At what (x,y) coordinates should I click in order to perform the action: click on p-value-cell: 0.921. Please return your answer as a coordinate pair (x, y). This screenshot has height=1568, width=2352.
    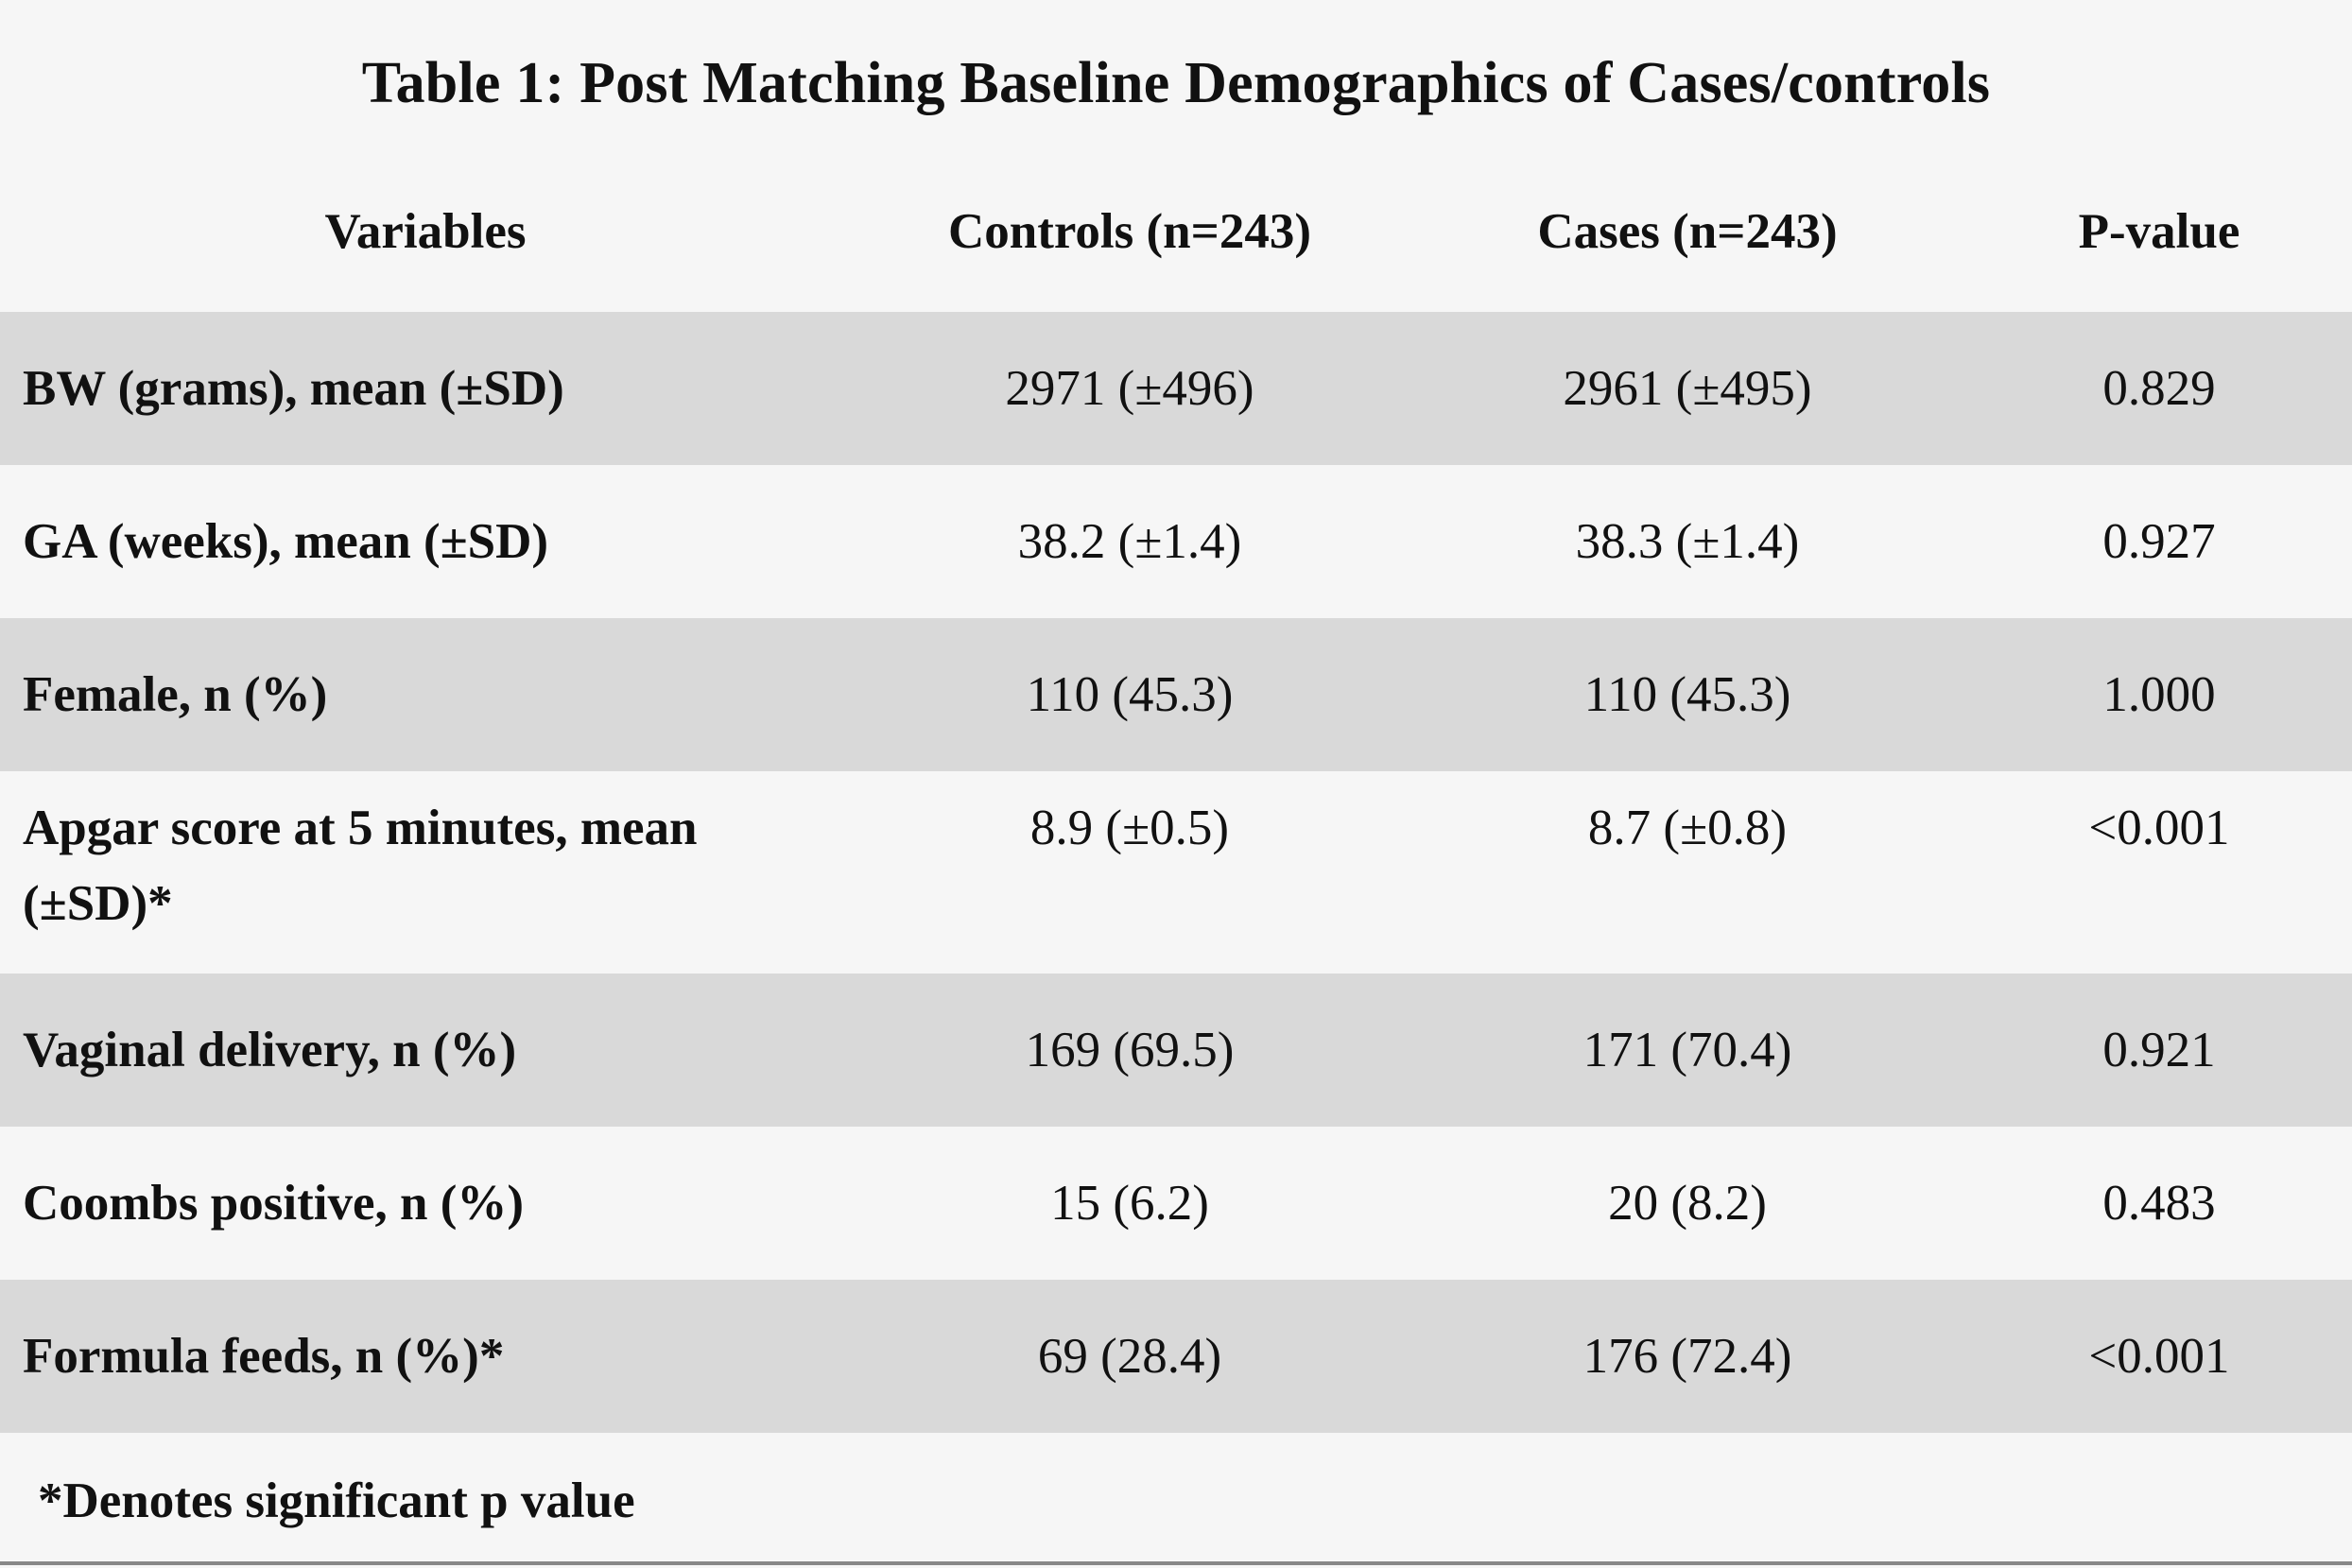
    Looking at the image, I should click on (2159, 1050).